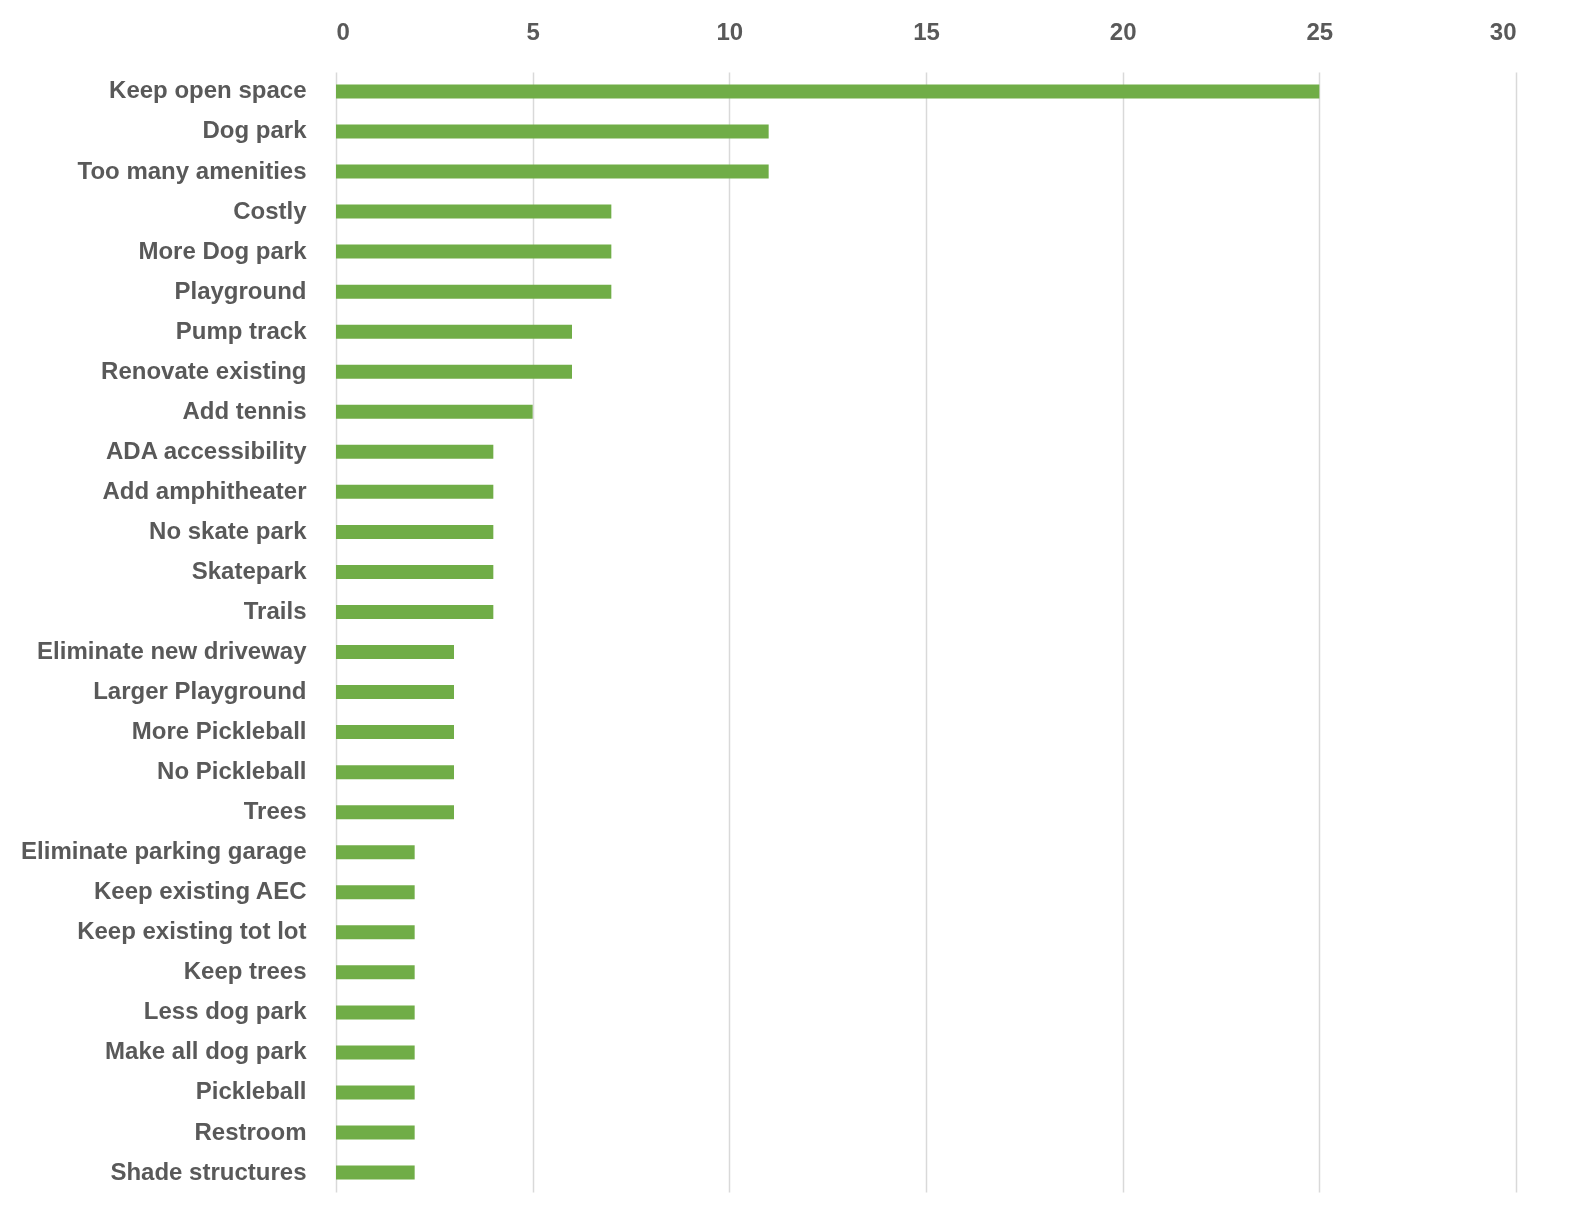 This screenshot has width=1585, height=1218. What do you see at coordinates (223, 250) in the screenshot?
I see `y-tick-label: More Dog park` at bounding box center [223, 250].